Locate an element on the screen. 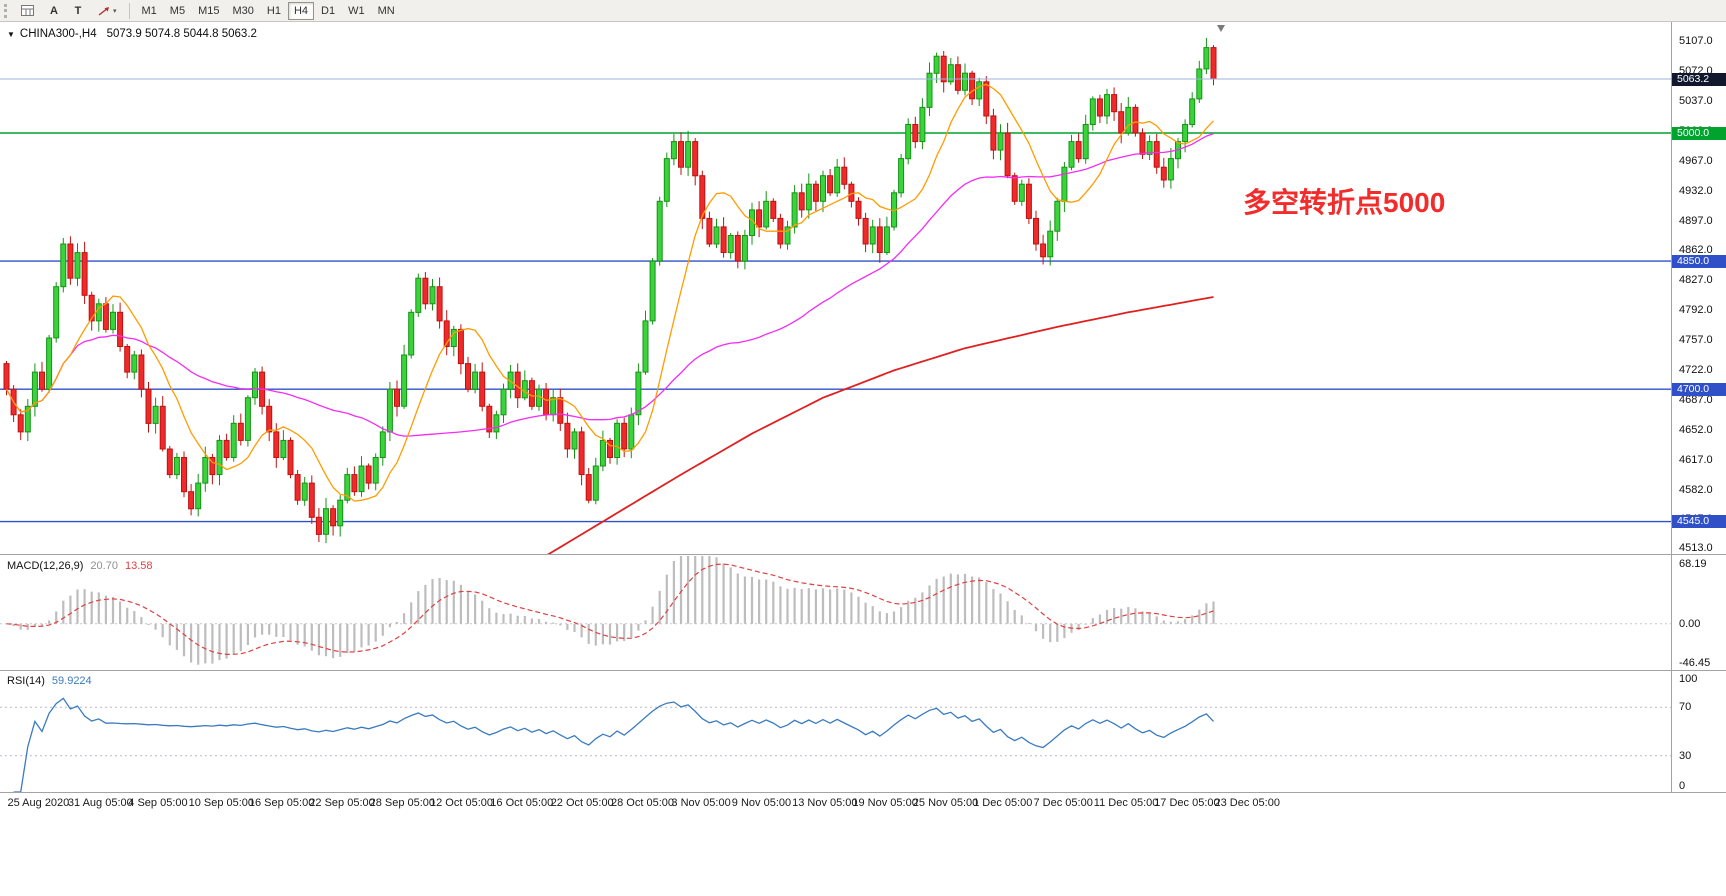 This screenshot has width=1726, height=896. macd-value: 20.70 is located at coordinates (104, 566).